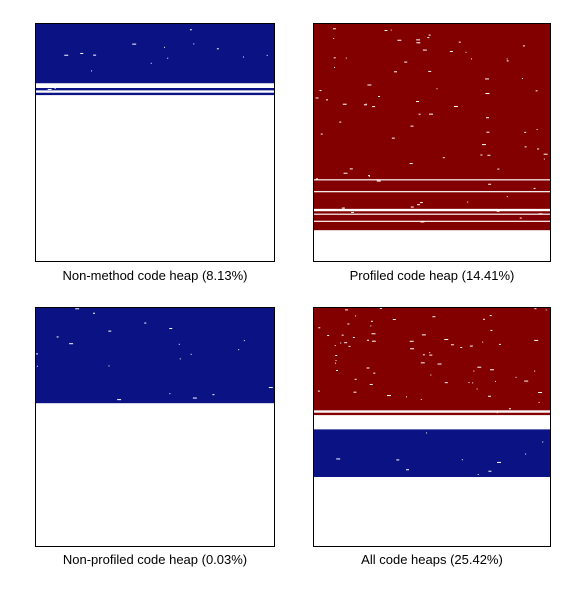 The width and height of the screenshot is (584, 590). Describe the element at coordinates (432, 453) in the screenshot. I see `all-nonprofiled-region` at that location.